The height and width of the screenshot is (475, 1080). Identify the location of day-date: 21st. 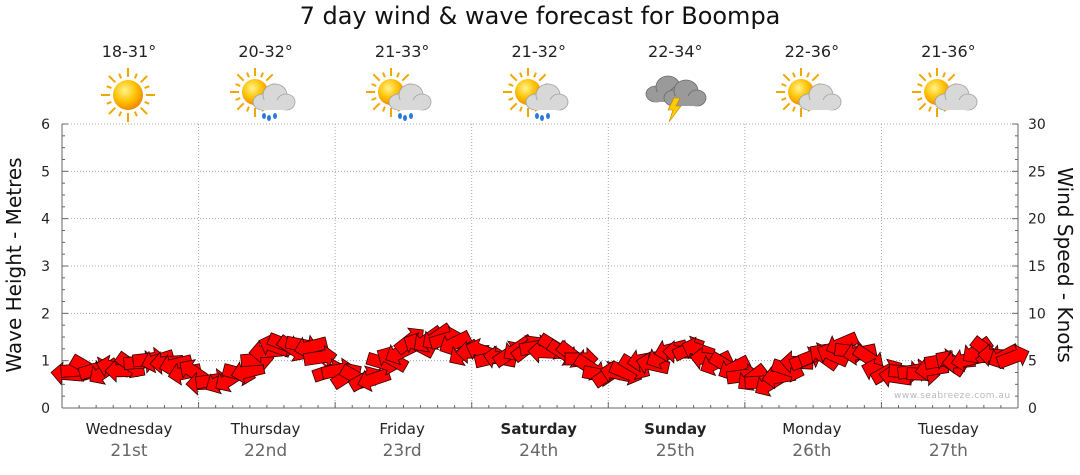
(129, 451).